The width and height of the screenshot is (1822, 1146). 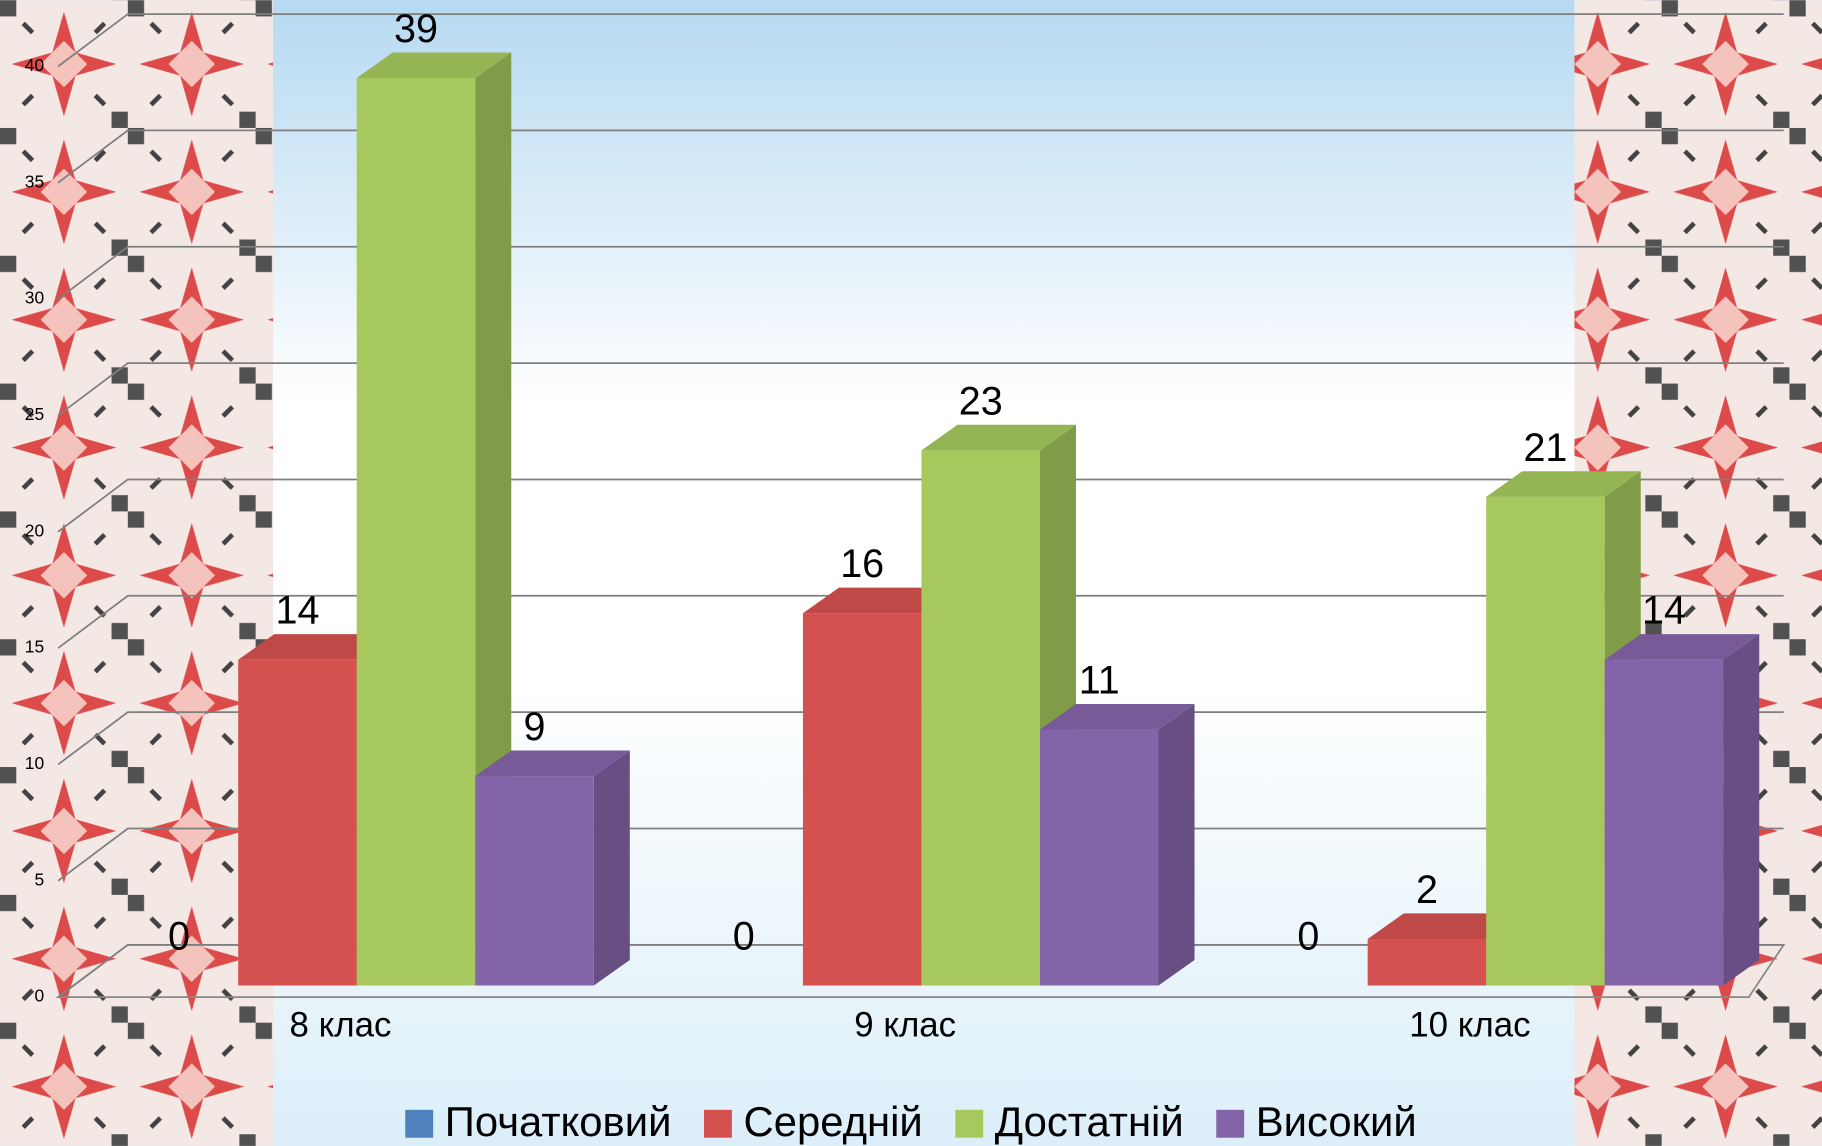 What do you see at coordinates (34, 530) in the screenshot?
I see `y-tick-label: 20` at bounding box center [34, 530].